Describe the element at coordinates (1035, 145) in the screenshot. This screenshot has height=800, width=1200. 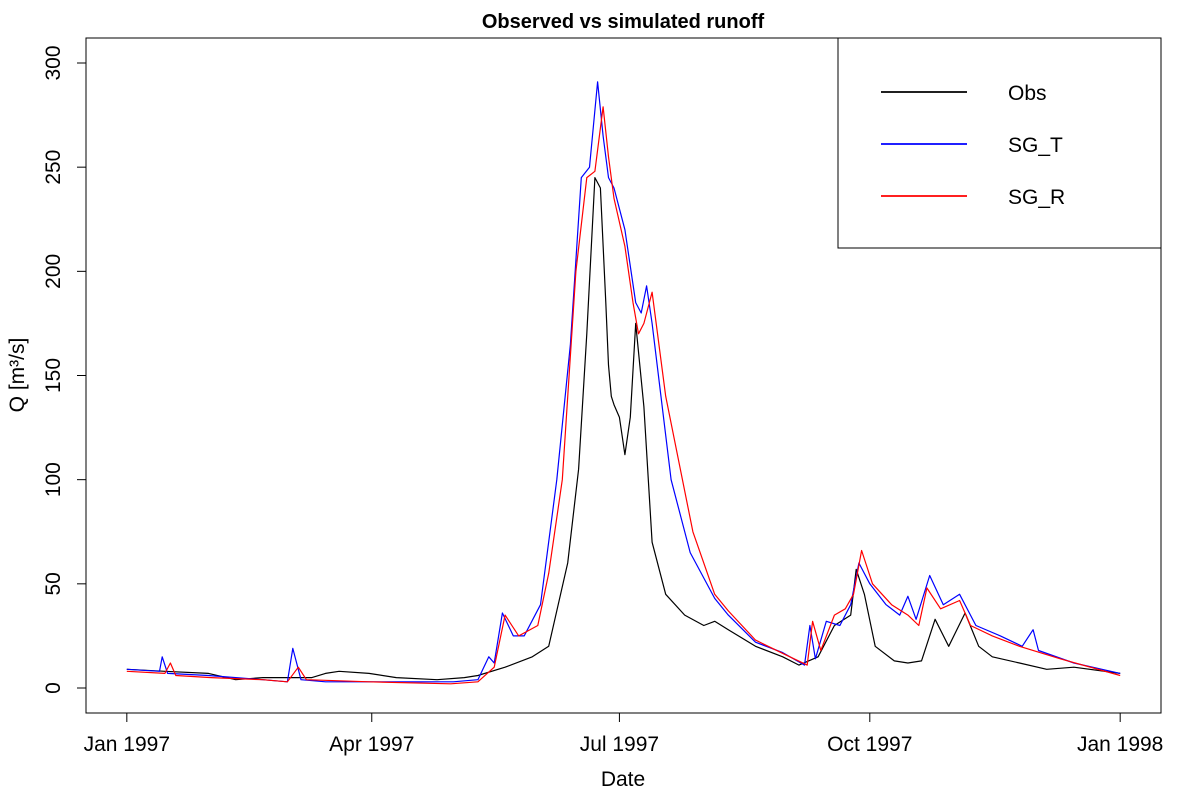
I see `legend-label-sg-t: SG_T` at that location.